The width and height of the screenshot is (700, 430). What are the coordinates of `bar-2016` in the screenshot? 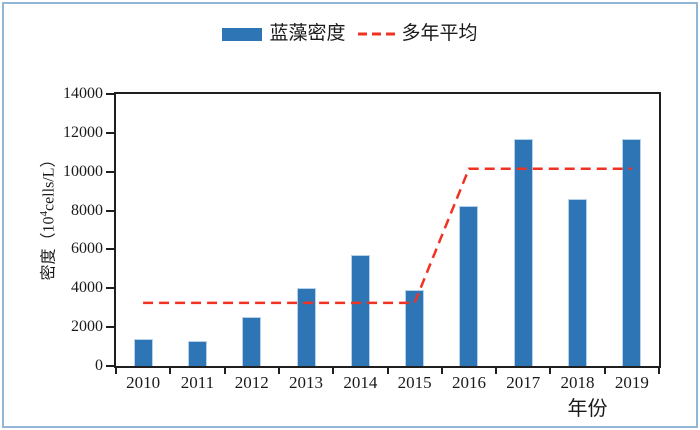 It's located at (469, 285).